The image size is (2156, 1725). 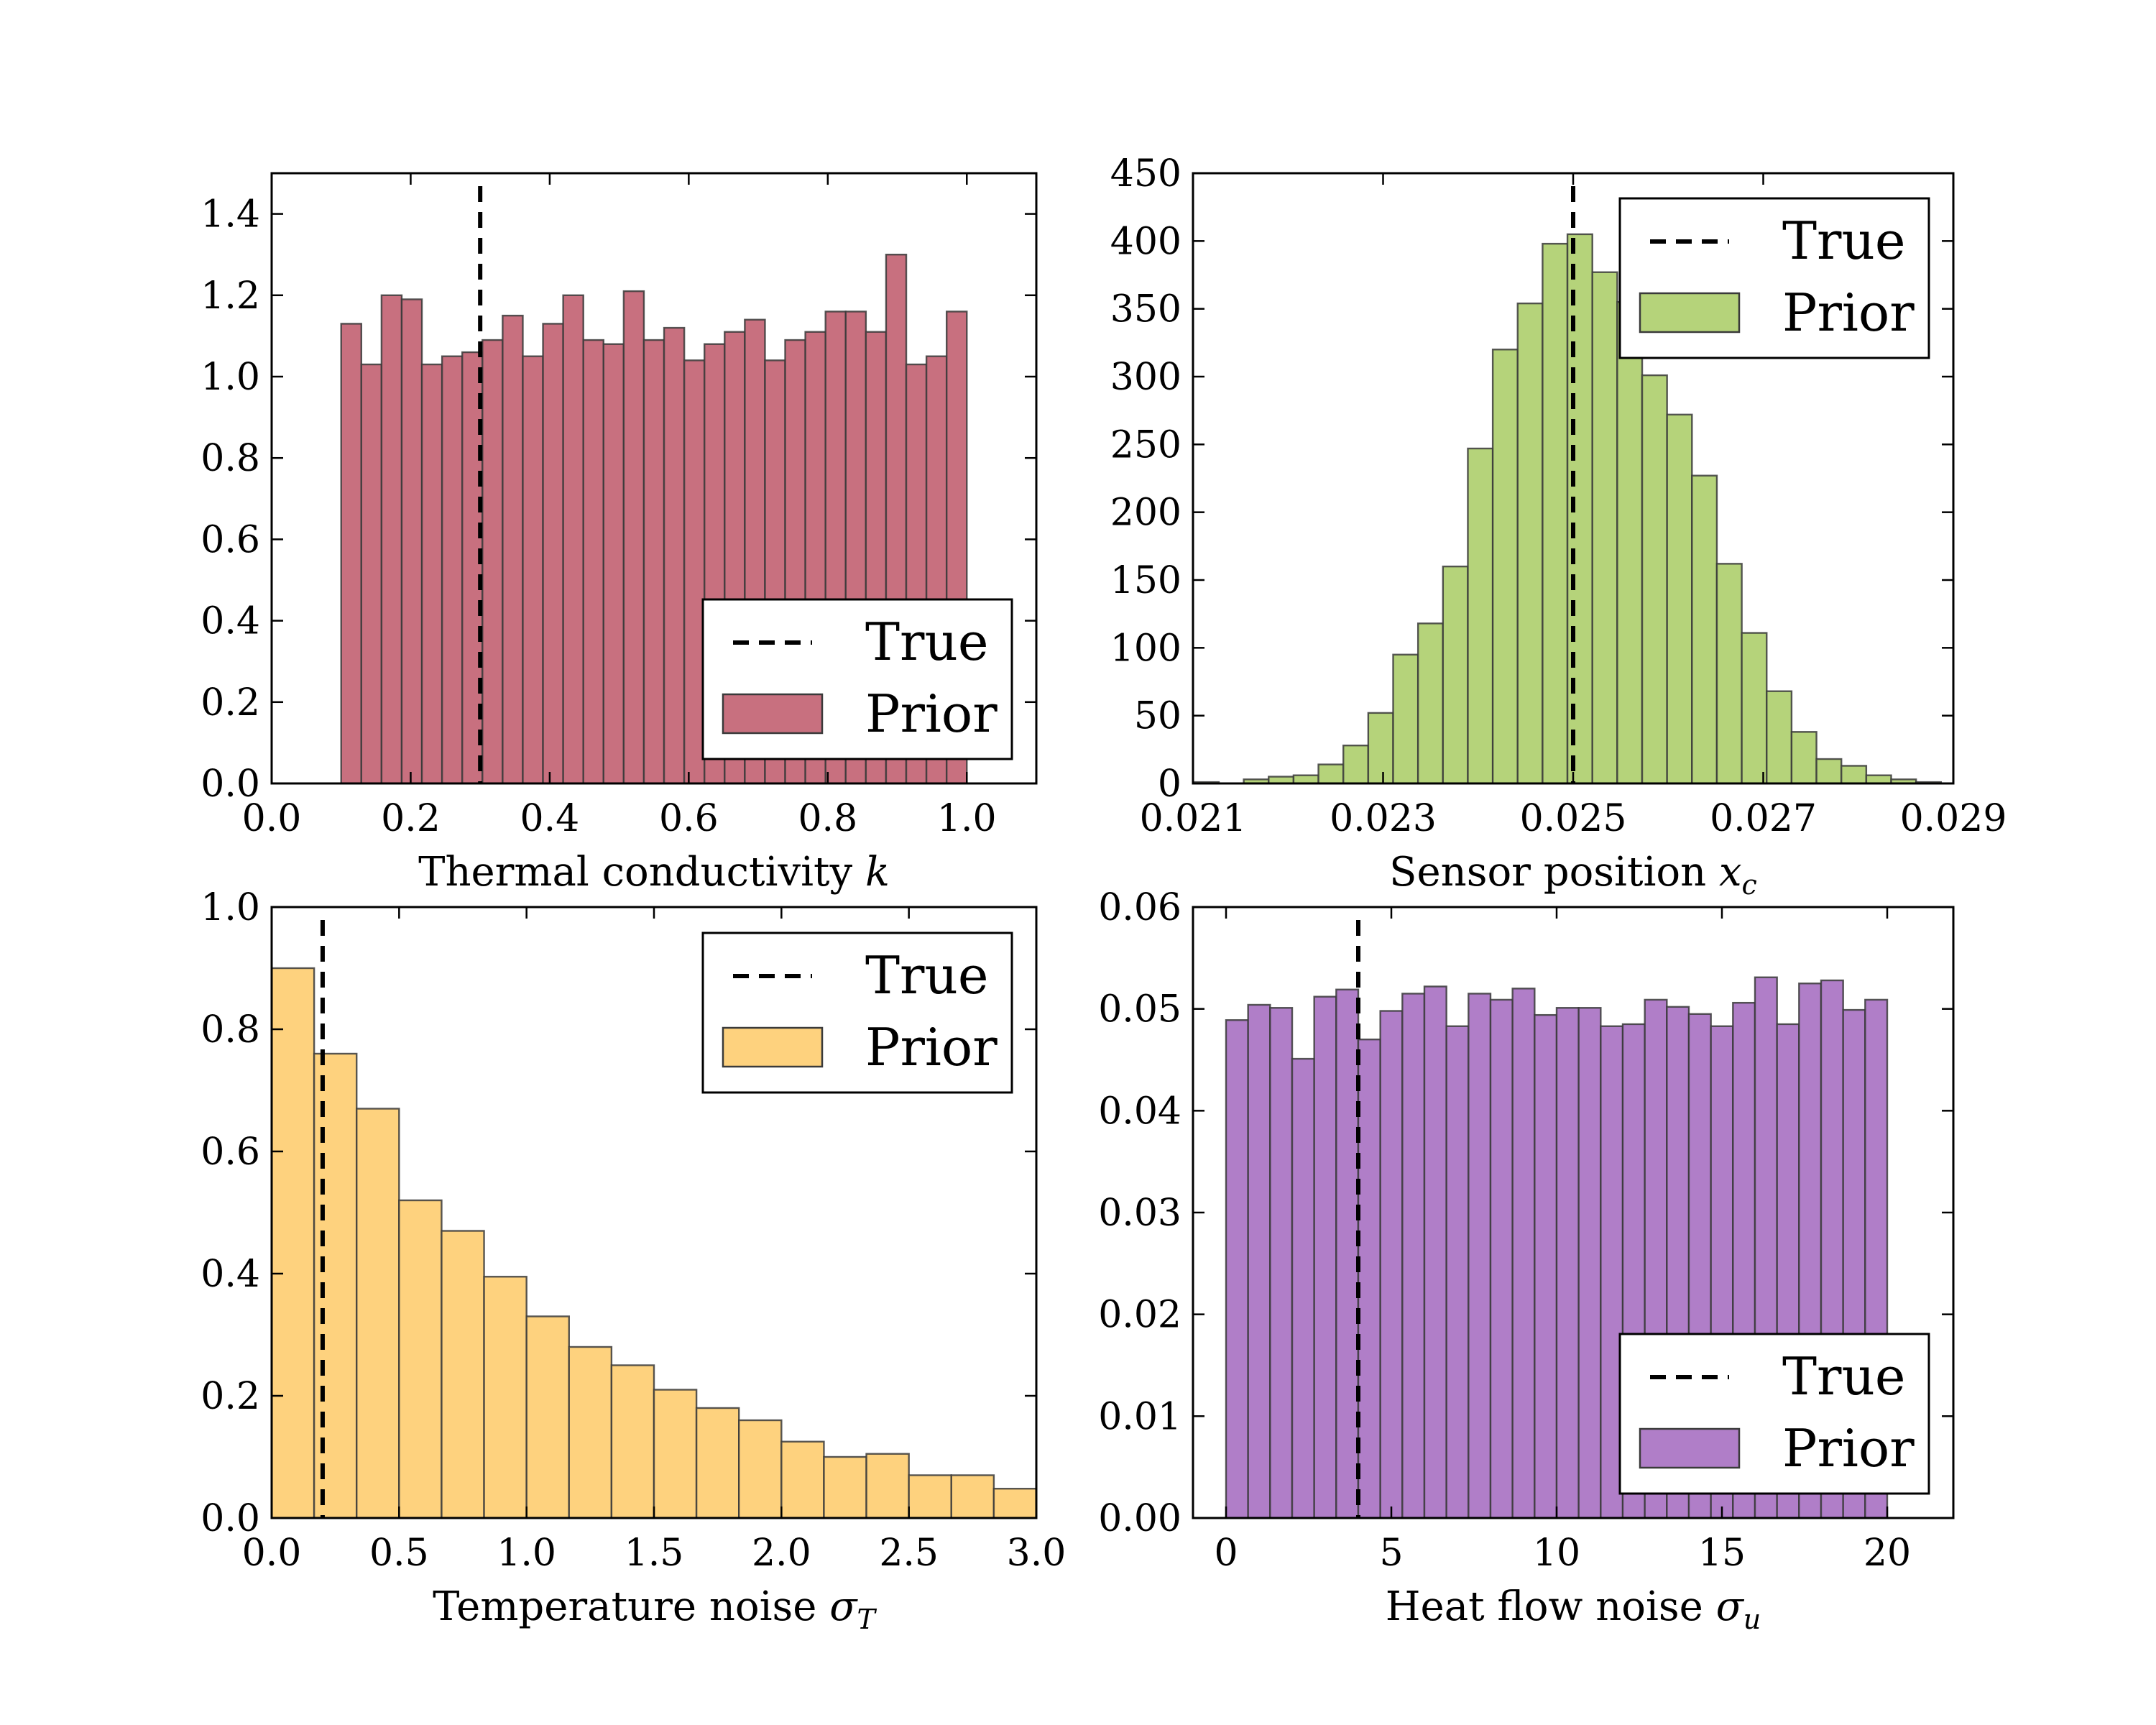 I want to click on y-tick-label: 1.4, so click(x=230, y=214).